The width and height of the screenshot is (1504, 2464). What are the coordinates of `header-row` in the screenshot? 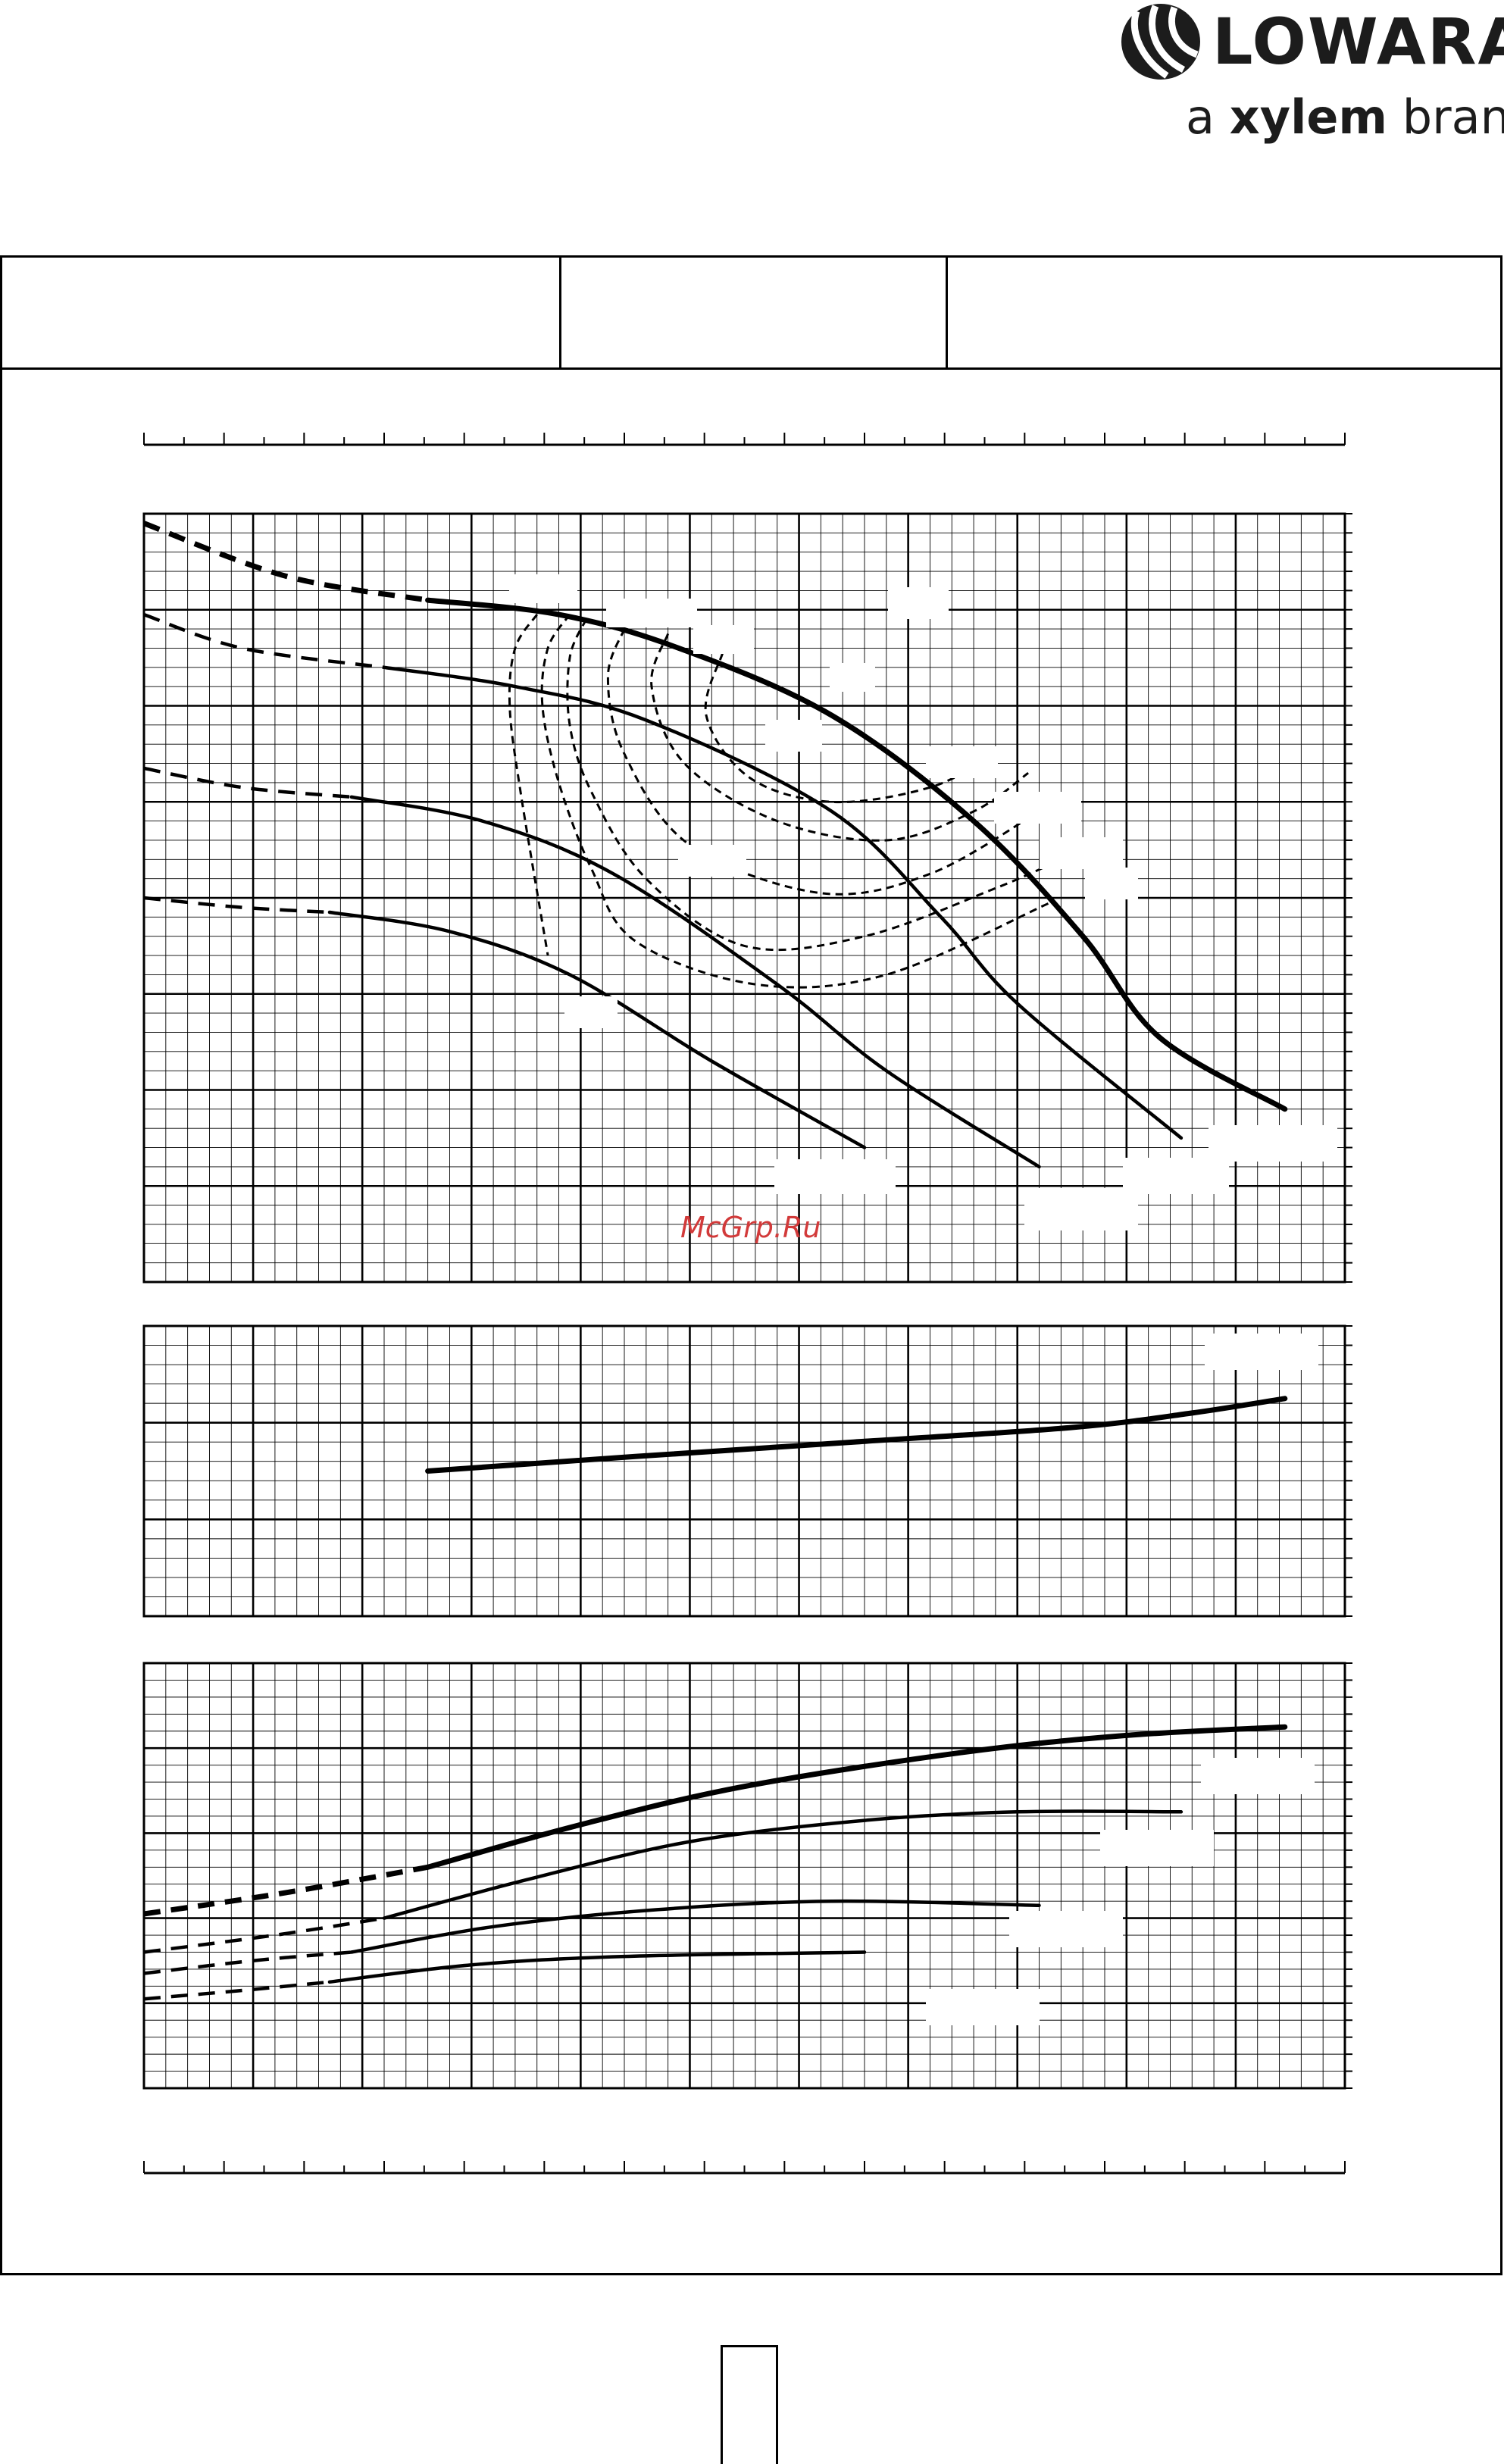 It's located at (751, 314).